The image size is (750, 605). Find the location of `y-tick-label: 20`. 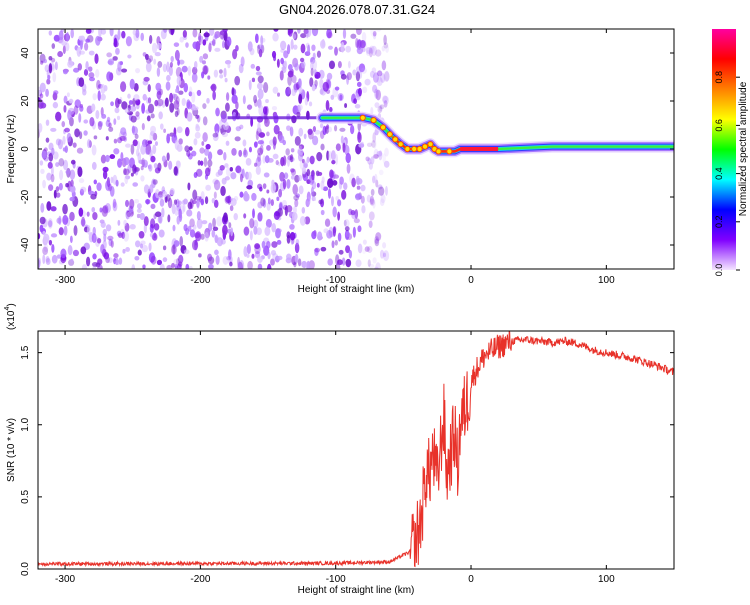

y-tick-label: 20 is located at coordinates (25, 101).